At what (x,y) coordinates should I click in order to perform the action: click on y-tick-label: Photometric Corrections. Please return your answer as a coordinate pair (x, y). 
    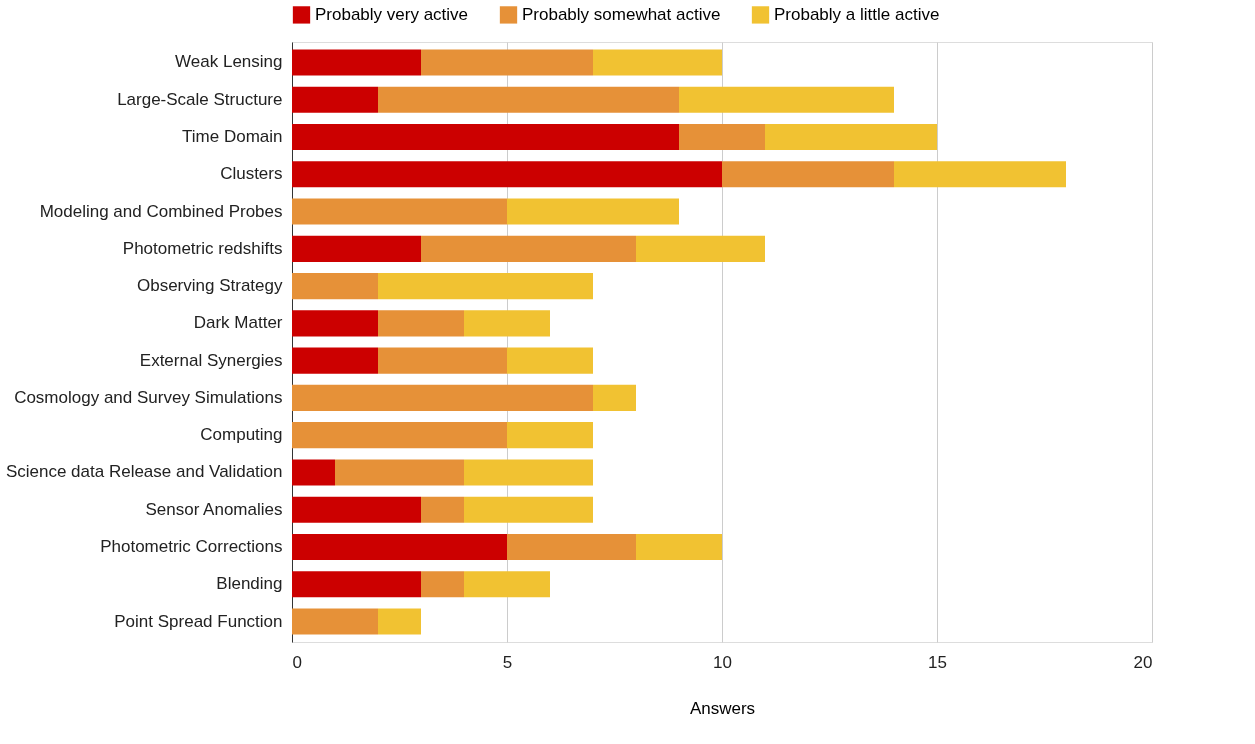
    Looking at the image, I should click on (191, 546).